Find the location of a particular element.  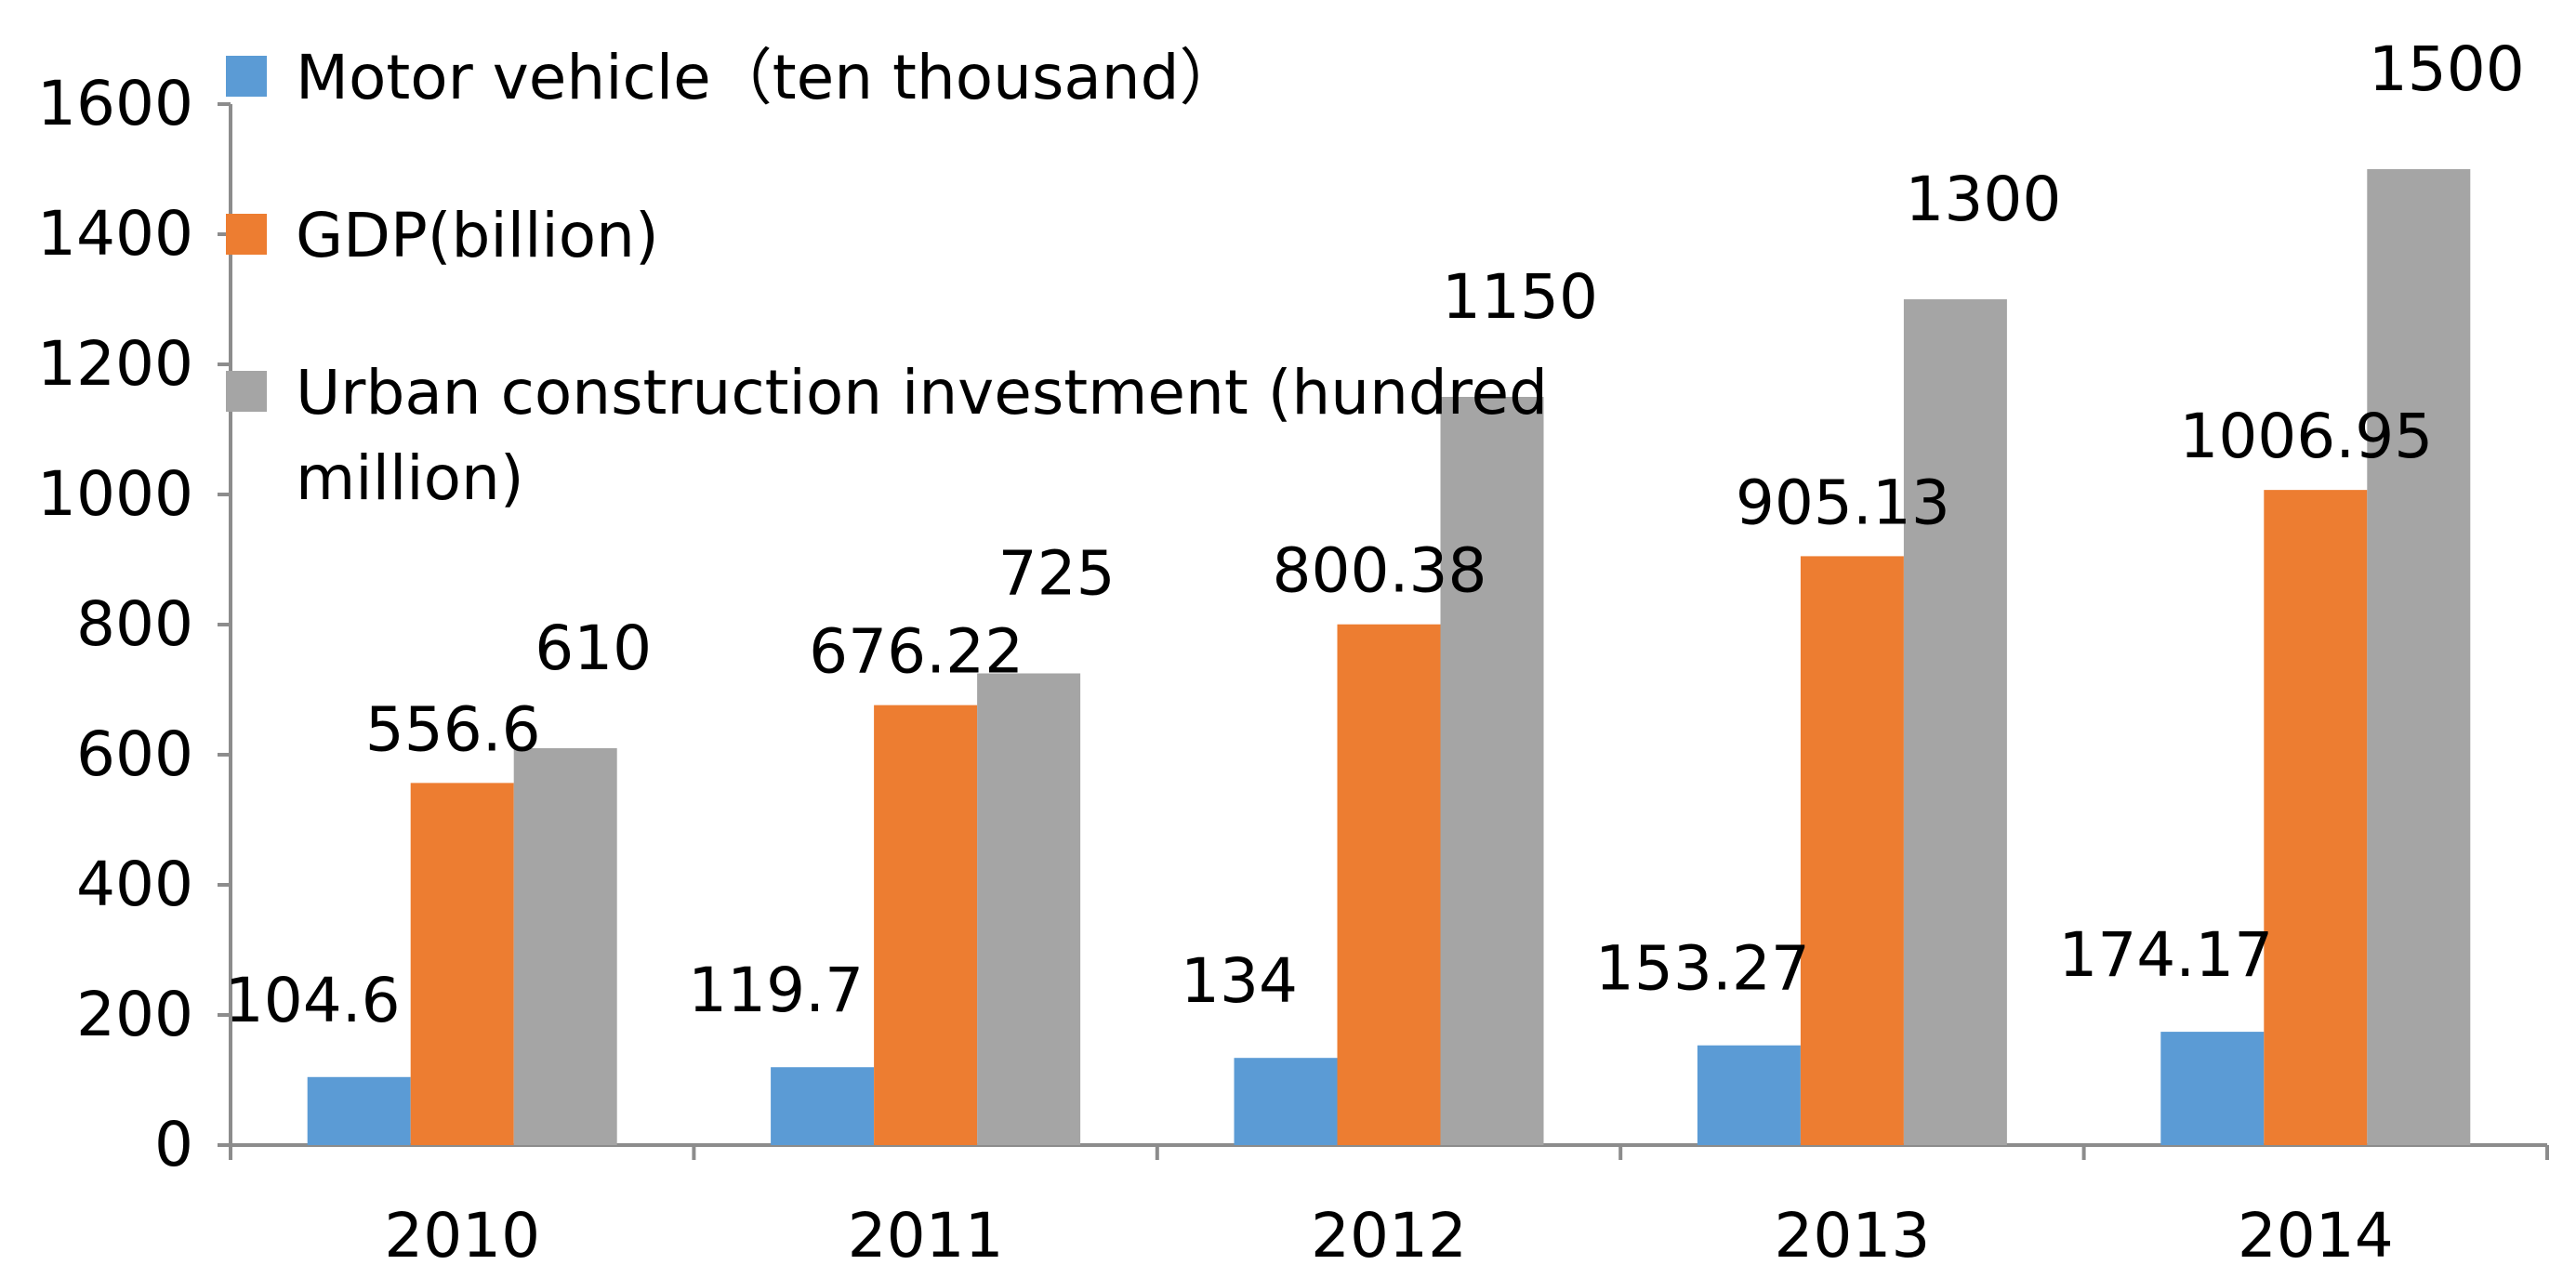

x-tick-label: 2011 is located at coordinates (926, 1235).